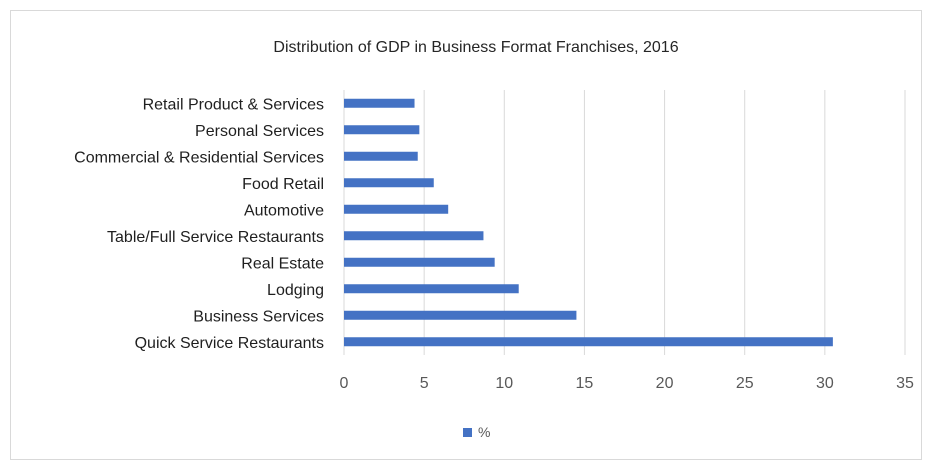 Image resolution: width=933 pixels, height=462 pixels. I want to click on category-label: Table/Full Service Restaurants, so click(215, 237).